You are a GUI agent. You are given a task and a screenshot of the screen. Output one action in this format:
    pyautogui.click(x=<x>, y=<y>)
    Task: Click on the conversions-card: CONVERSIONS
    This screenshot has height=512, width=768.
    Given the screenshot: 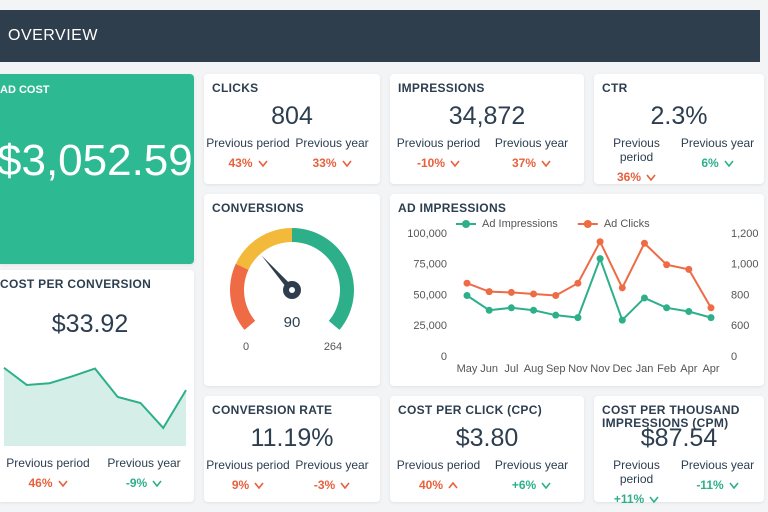 What is the action you would take?
    pyautogui.click(x=292, y=290)
    